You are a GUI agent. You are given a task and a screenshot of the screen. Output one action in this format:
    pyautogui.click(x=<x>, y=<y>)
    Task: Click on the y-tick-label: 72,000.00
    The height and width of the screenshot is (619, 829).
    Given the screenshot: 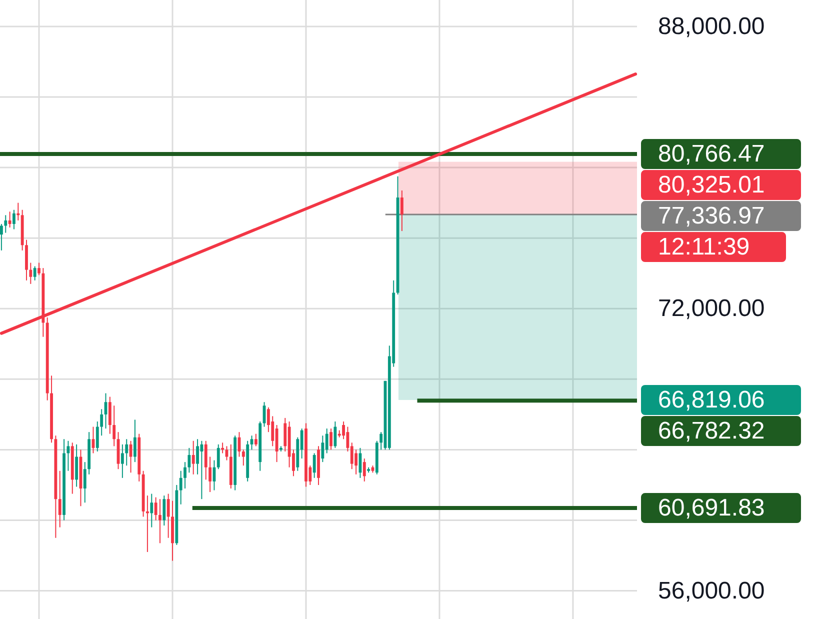 What is the action you would take?
    pyautogui.click(x=711, y=308)
    